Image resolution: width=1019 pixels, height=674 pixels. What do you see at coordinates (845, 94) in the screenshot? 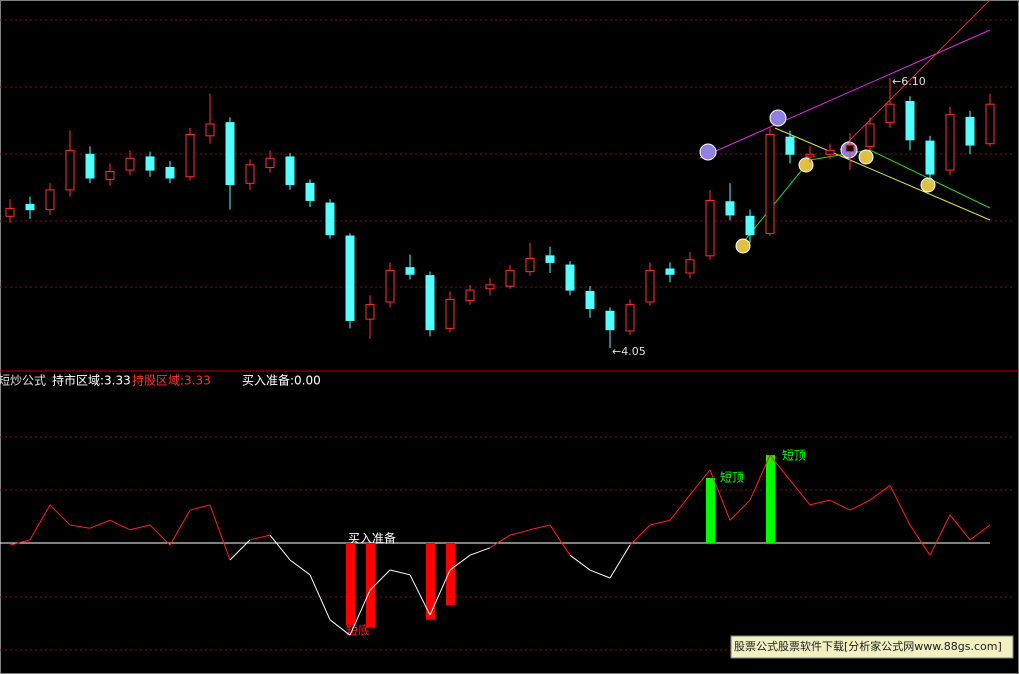
I see `trend-line` at bounding box center [845, 94].